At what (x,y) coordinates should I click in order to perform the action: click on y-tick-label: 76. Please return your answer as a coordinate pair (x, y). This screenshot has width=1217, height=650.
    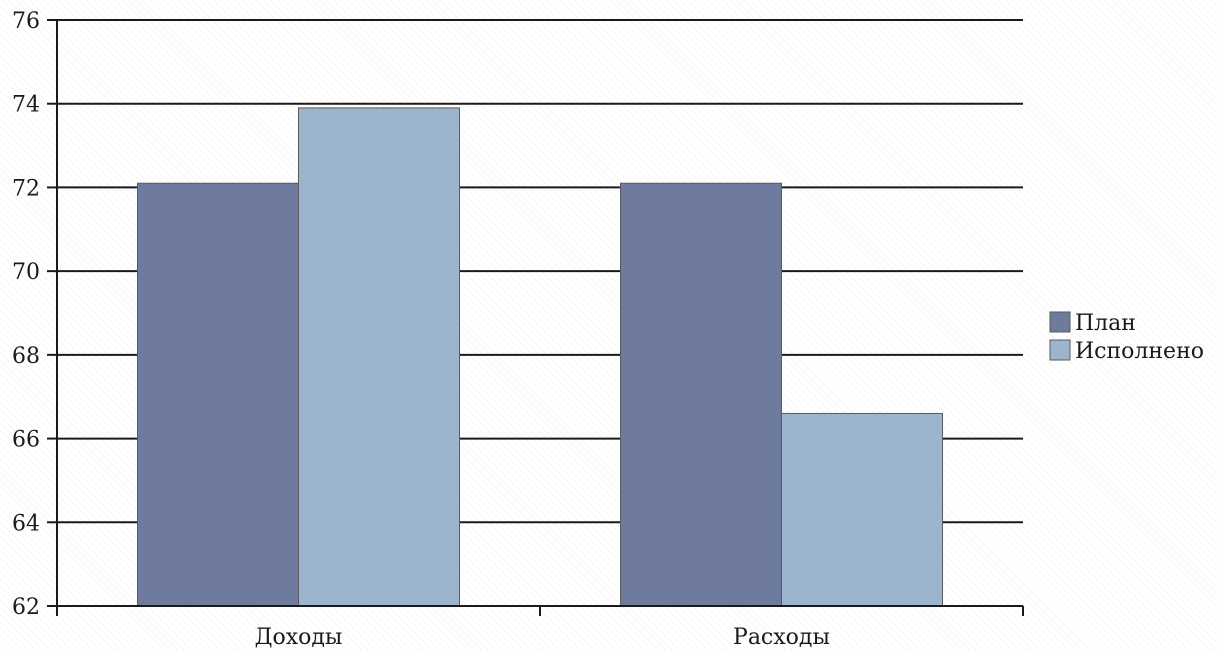
    Looking at the image, I should click on (26, 21).